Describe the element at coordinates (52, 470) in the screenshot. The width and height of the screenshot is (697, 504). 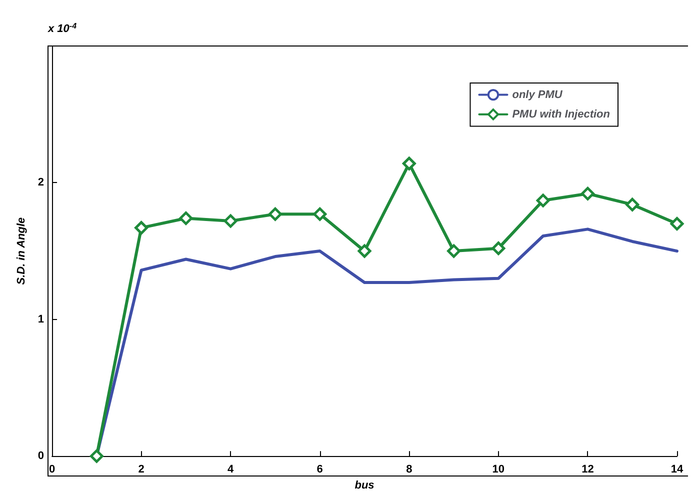
I see `x-tick-label: 0` at that location.